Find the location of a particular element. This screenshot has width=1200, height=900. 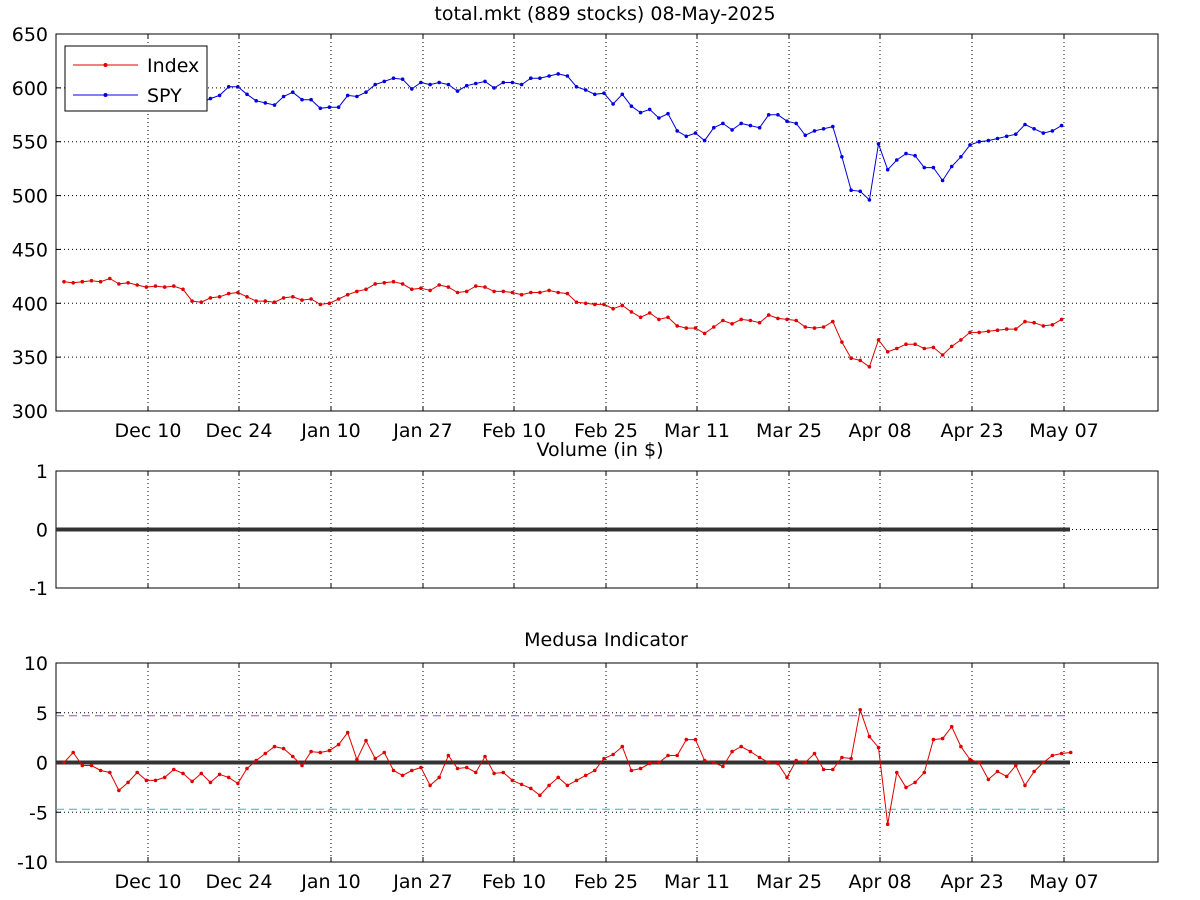

index-series-line is located at coordinates (562, 322).